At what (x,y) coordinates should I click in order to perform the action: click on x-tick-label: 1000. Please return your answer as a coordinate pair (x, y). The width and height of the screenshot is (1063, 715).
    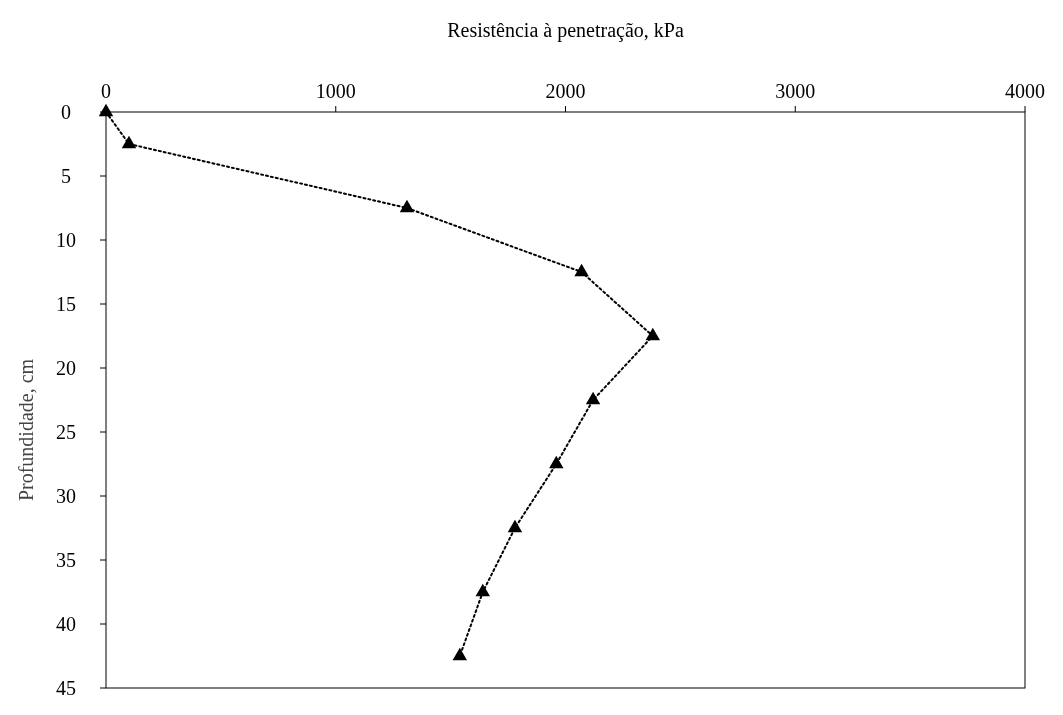
    Looking at the image, I should click on (335, 91).